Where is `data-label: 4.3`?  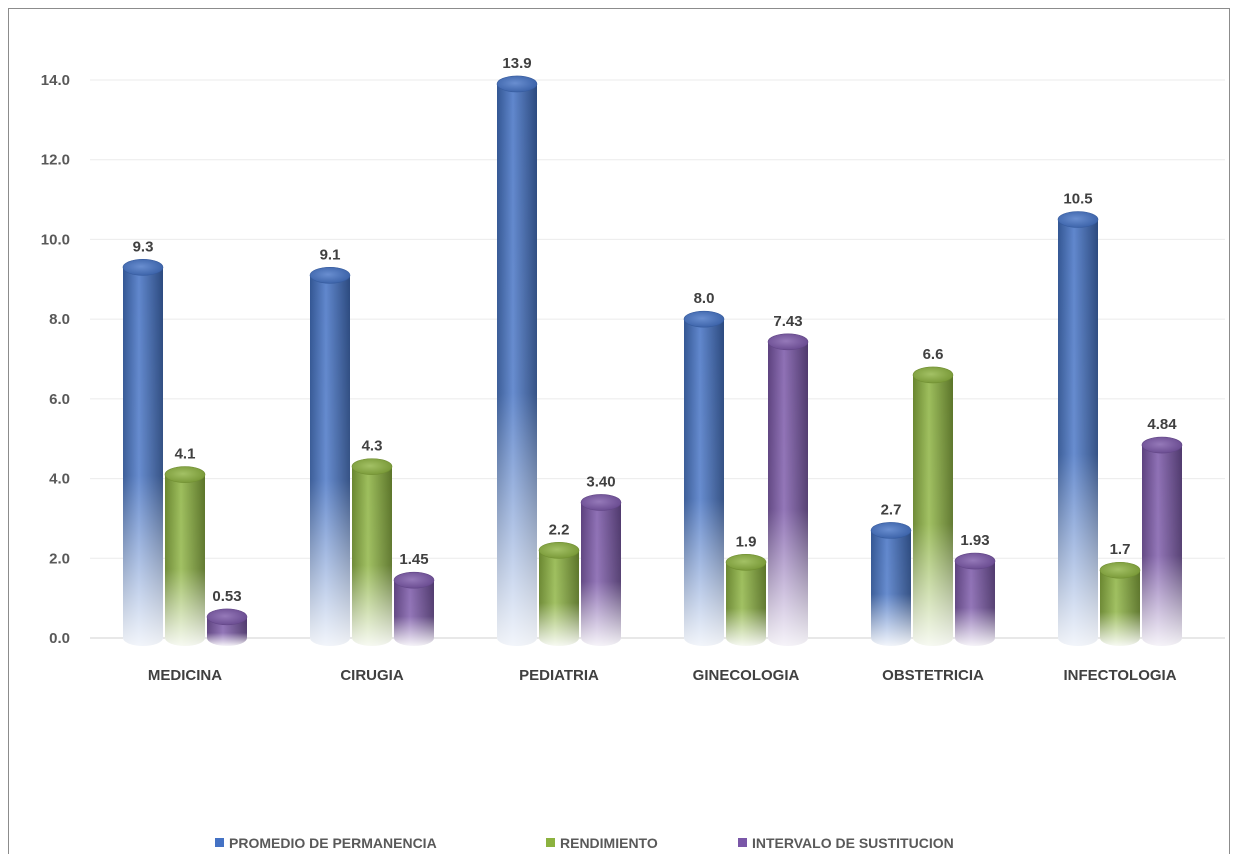
data-label: 4.3 is located at coordinates (372, 446).